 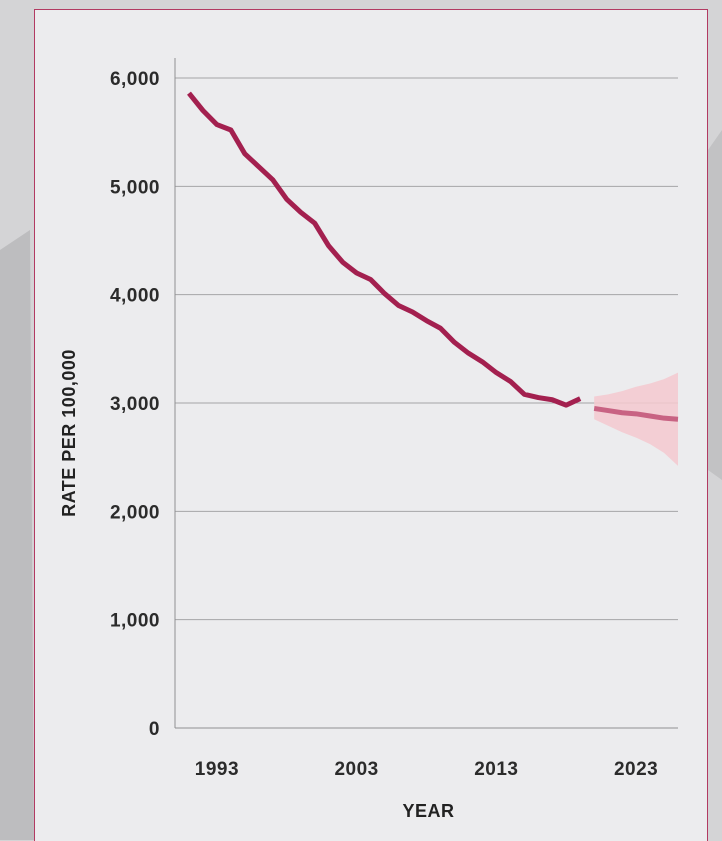 What do you see at coordinates (715, 305) in the screenshot?
I see `background-blob-right` at bounding box center [715, 305].